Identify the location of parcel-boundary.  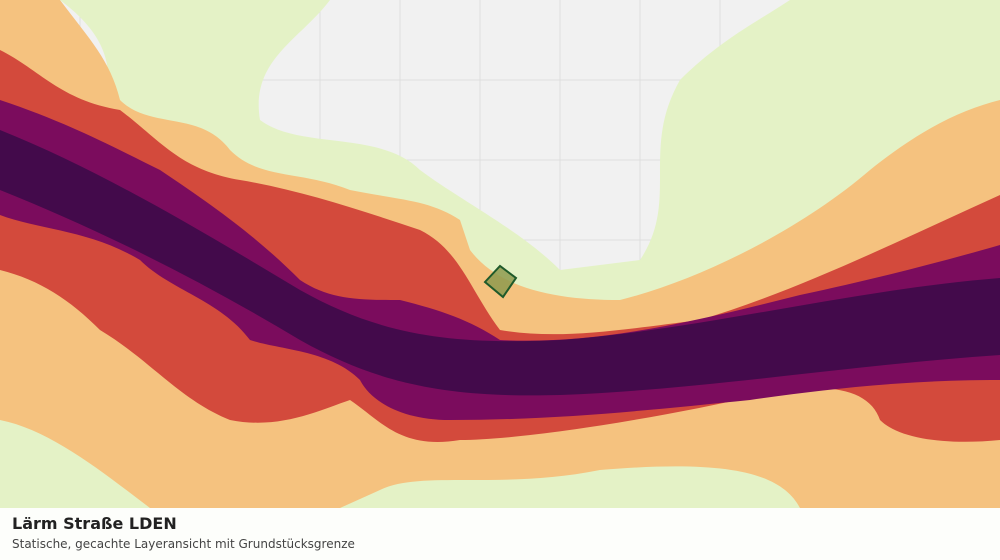
(500, 281).